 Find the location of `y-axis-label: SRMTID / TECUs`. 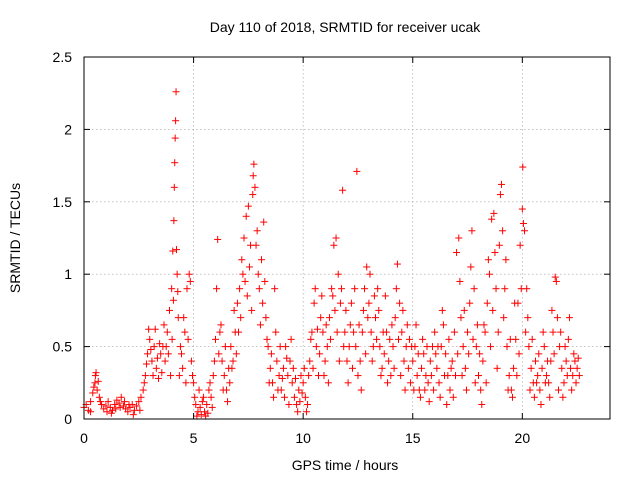

y-axis-label: SRMTID / TECUs is located at coordinates (15, 238).